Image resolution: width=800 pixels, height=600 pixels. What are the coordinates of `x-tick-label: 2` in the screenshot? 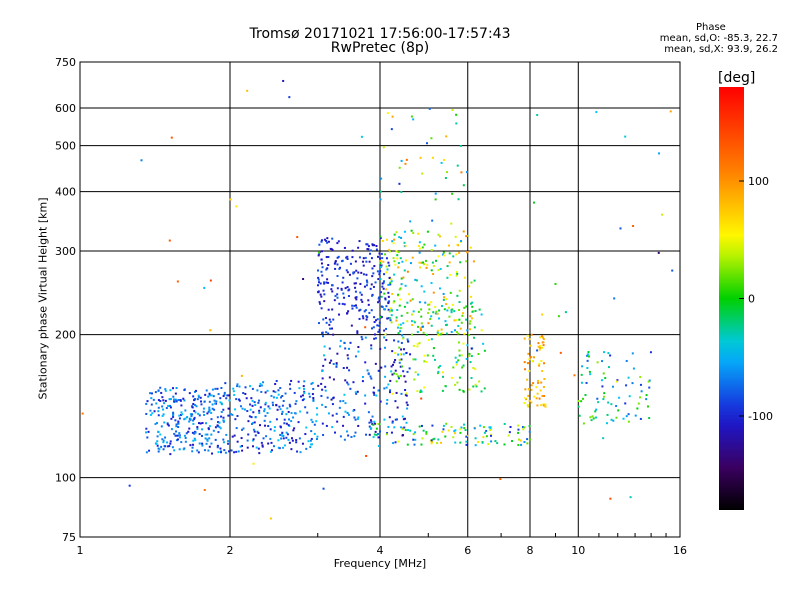 It's located at (230, 550).